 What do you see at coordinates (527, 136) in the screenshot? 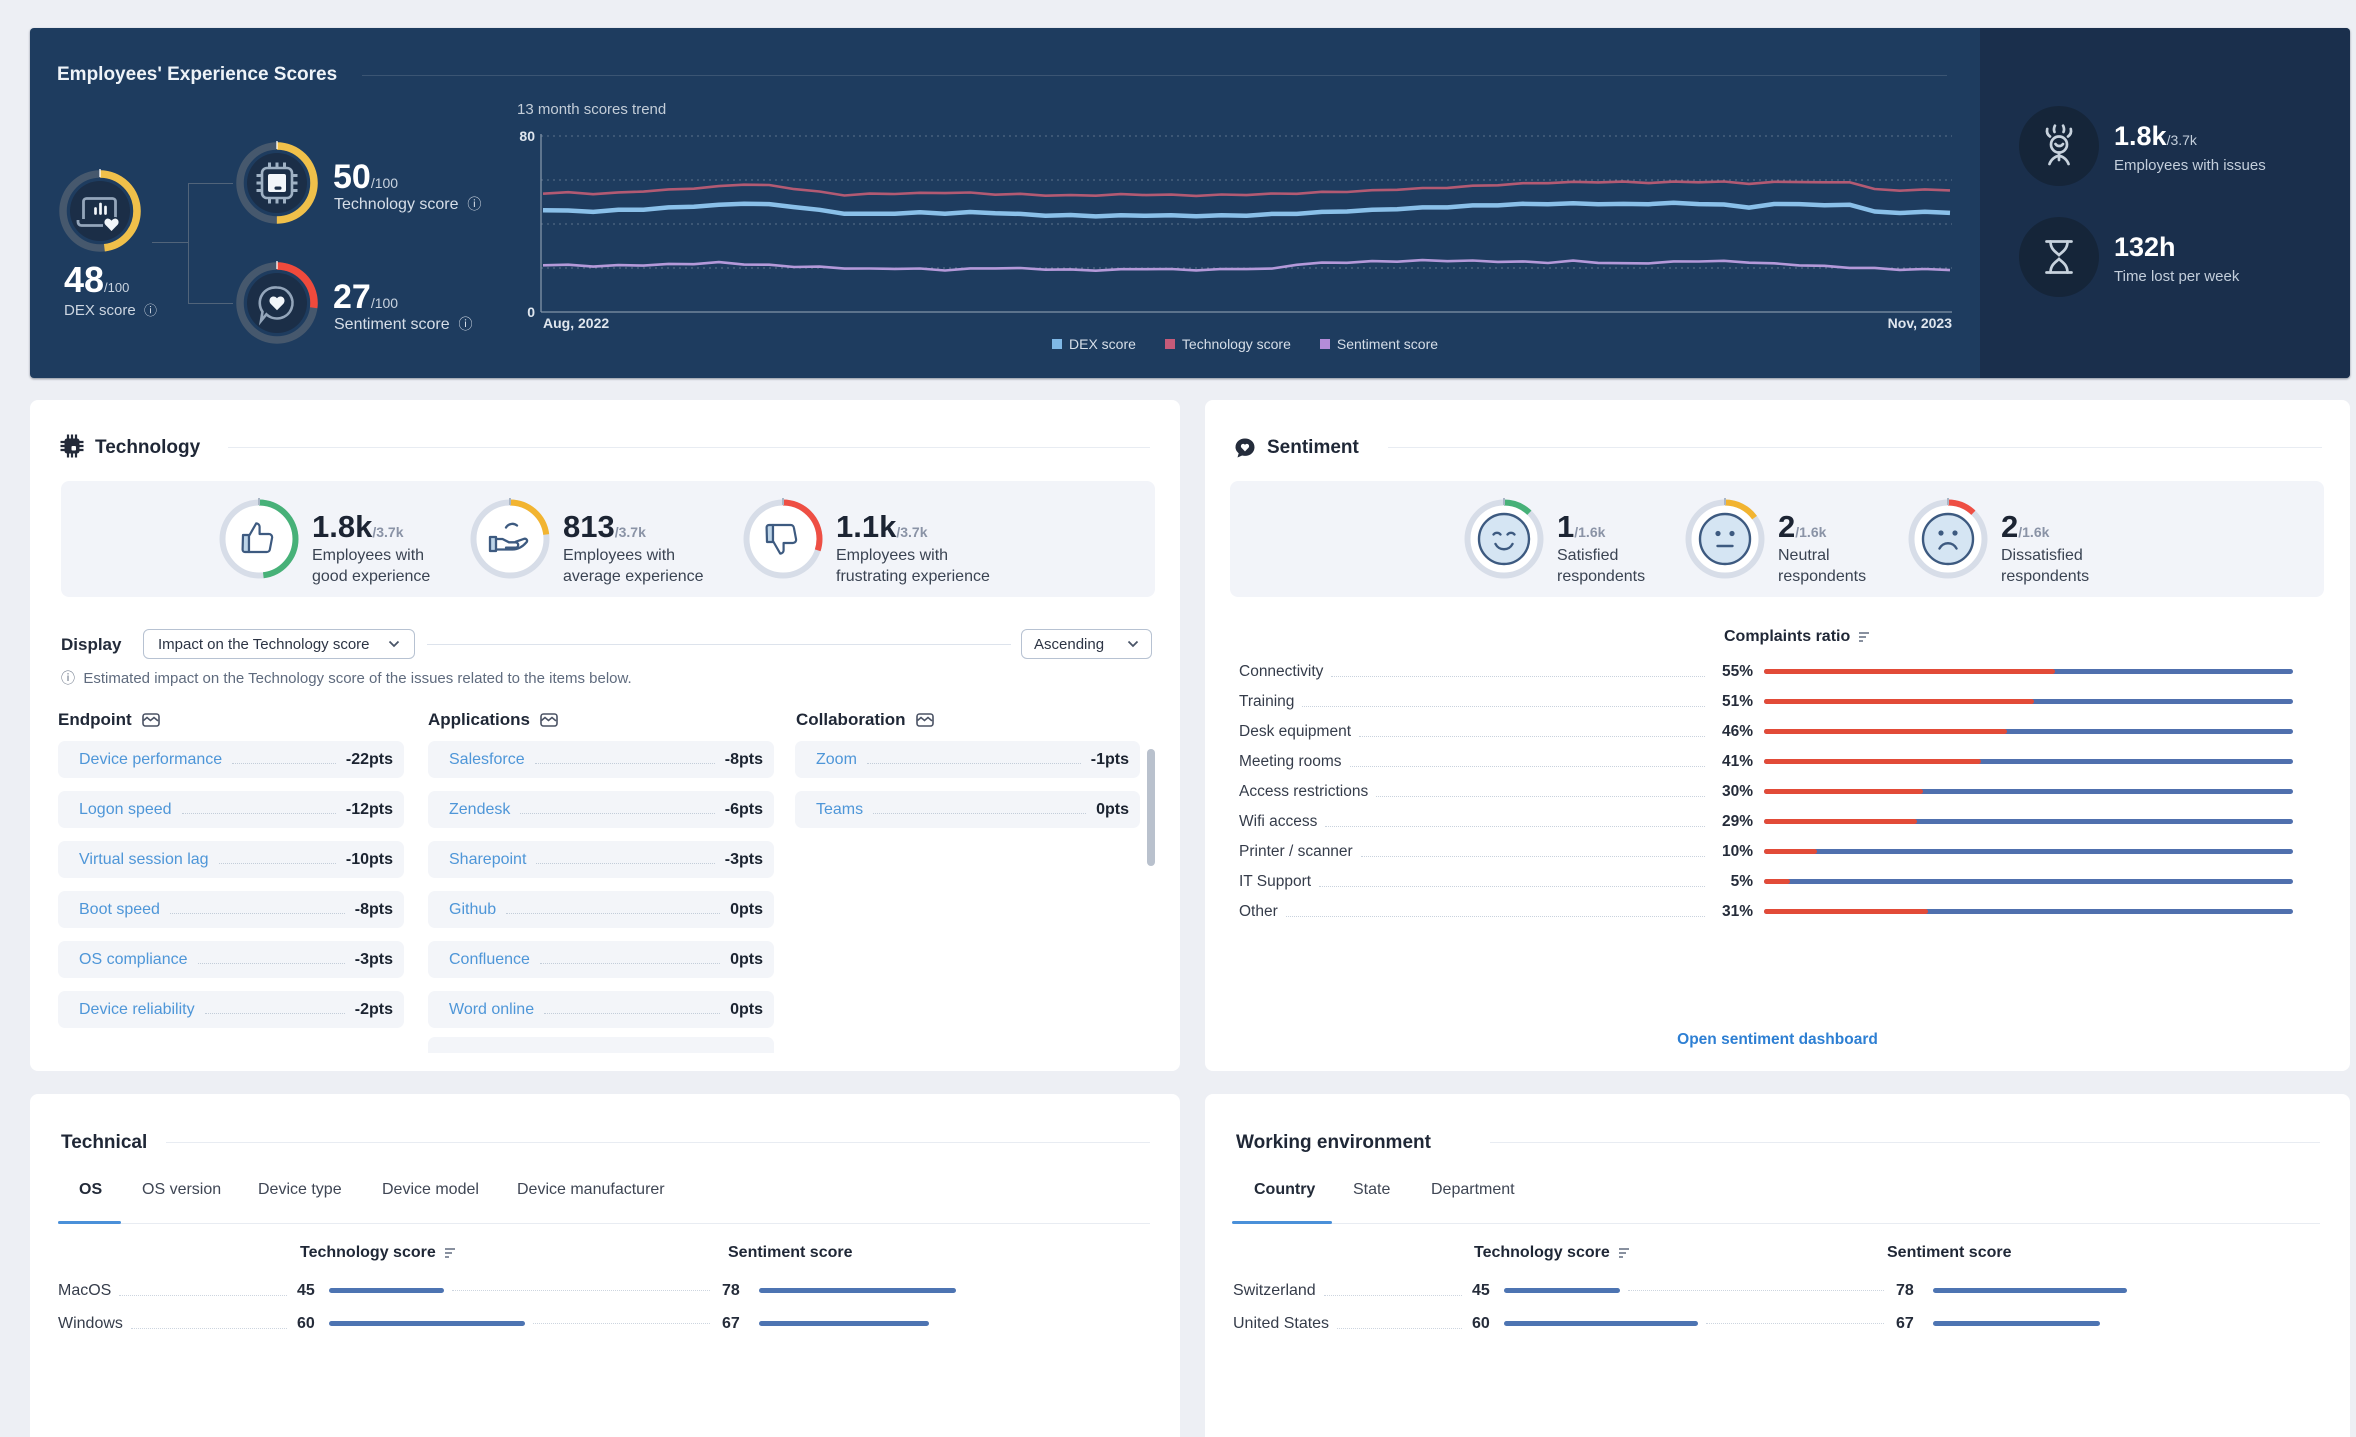
I see `svg-text: 80` at bounding box center [527, 136].